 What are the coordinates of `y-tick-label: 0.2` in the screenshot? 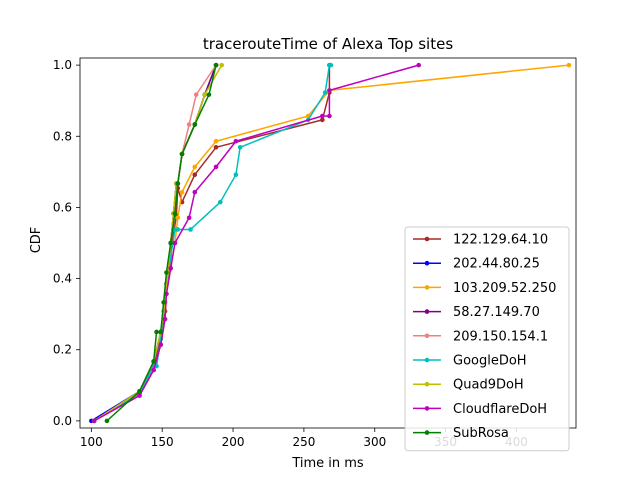 It's located at (62, 350).